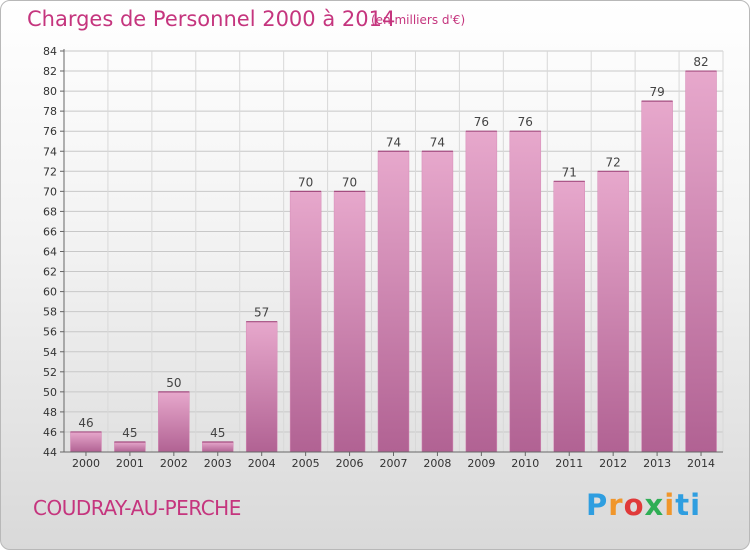 This screenshot has width=750, height=550. I want to click on x-tick-label: 2004, so click(262, 463).